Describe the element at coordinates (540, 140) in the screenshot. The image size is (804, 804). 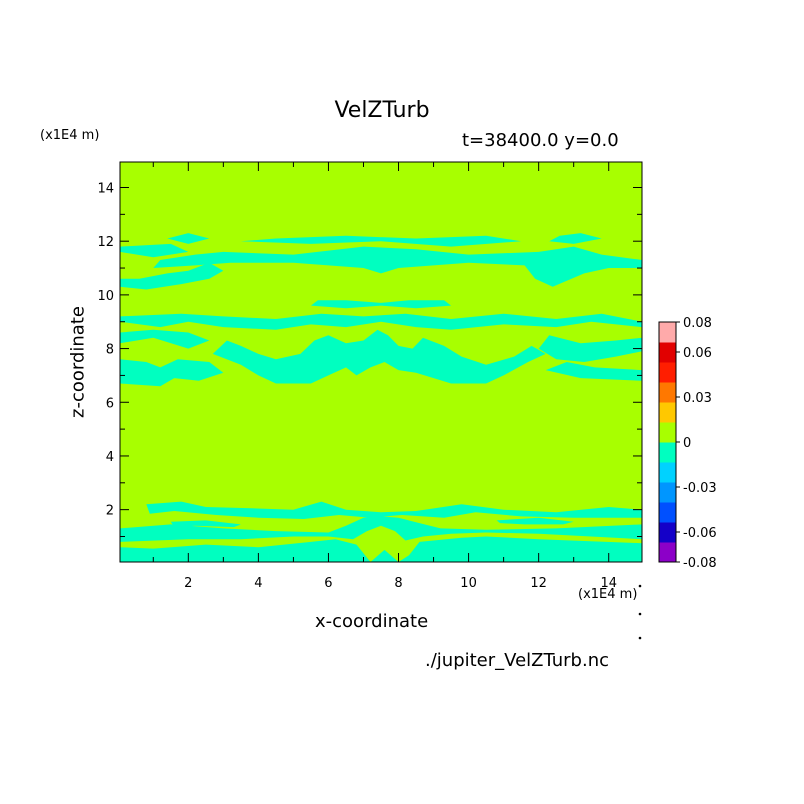
I see `chart-subtitle: t=38400.0 y=0.0` at that location.